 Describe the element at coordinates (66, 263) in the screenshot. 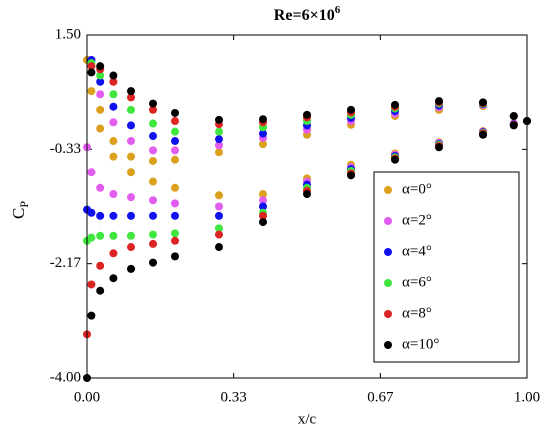

I see `y-tick-label: -2.17` at that location.